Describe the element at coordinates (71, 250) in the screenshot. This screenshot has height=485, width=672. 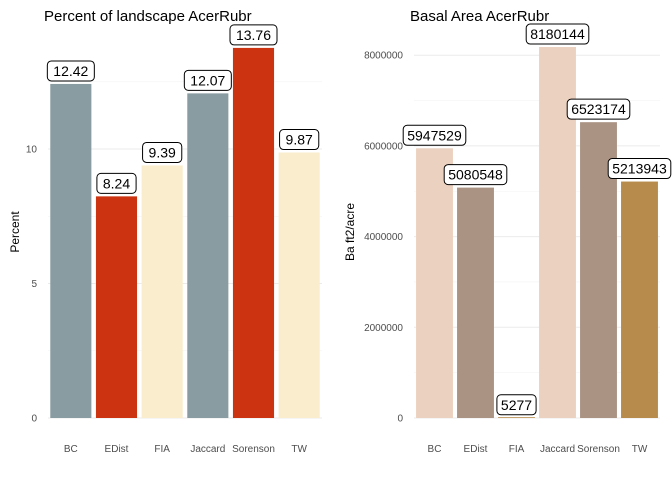
I see `percent-bar-bc` at that location.